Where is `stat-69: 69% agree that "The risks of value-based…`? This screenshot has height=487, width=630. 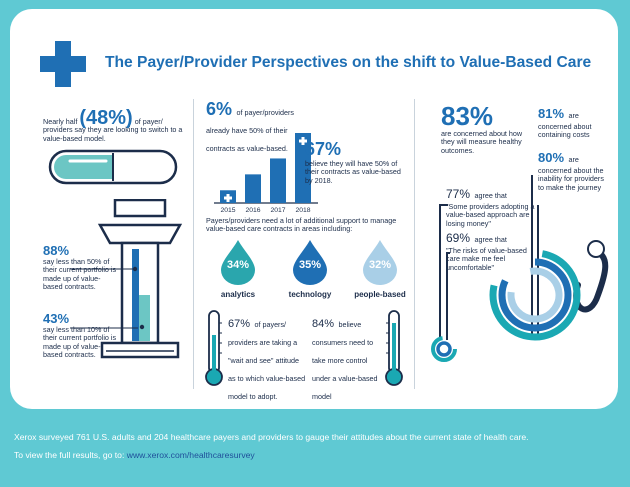 stat-69: 69% agree that "The risks of value-based… is located at coordinates (487, 250).